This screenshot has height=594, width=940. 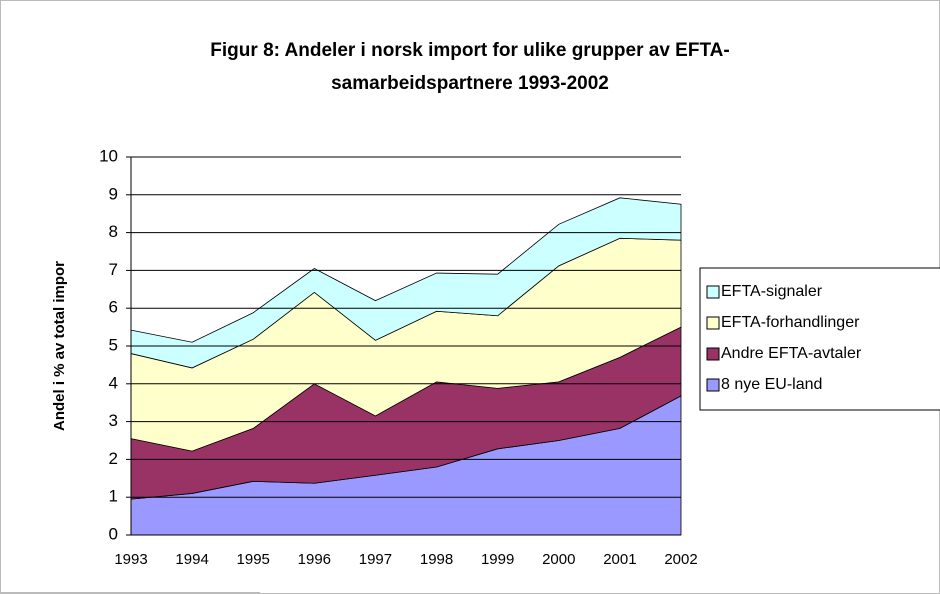 I want to click on x-tick-label: 1995, so click(x=253, y=559).